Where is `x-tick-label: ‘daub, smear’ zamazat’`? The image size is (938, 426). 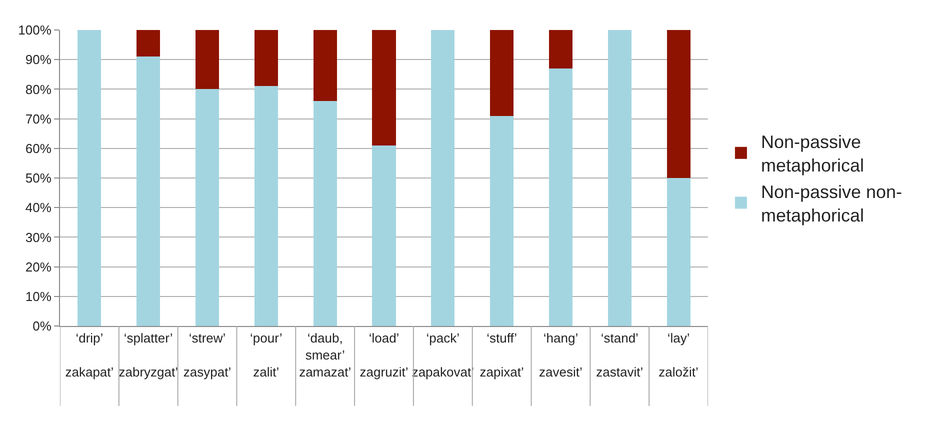 x-tick-label: ‘daub, smear’ zamazat’ is located at coordinates (325, 355).